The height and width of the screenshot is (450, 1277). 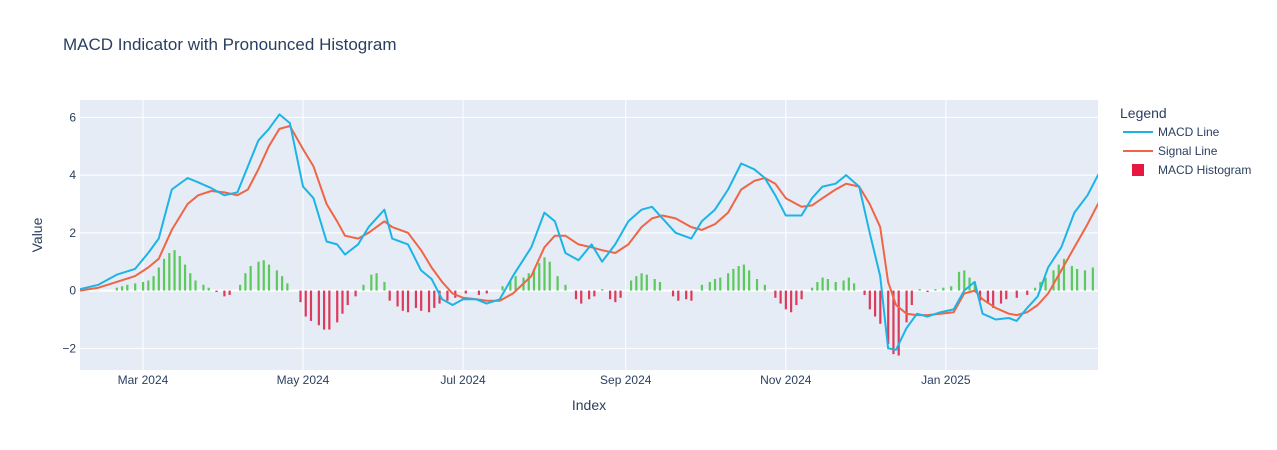 I want to click on legend-item-macd-line: MACD Line, so click(x=1171, y=132).